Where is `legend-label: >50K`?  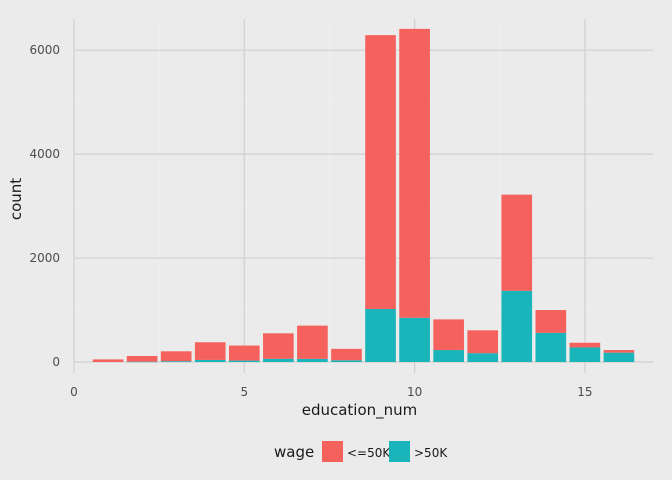
legend-label: >50K is located at coordinates (431, 453).